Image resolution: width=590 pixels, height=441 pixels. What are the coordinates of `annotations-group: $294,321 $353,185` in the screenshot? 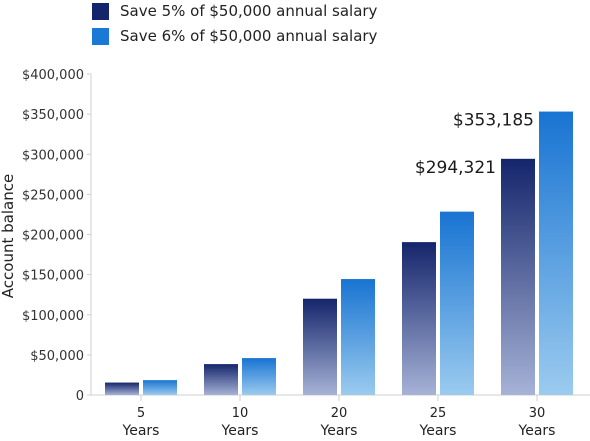 It's located at (474, 144).